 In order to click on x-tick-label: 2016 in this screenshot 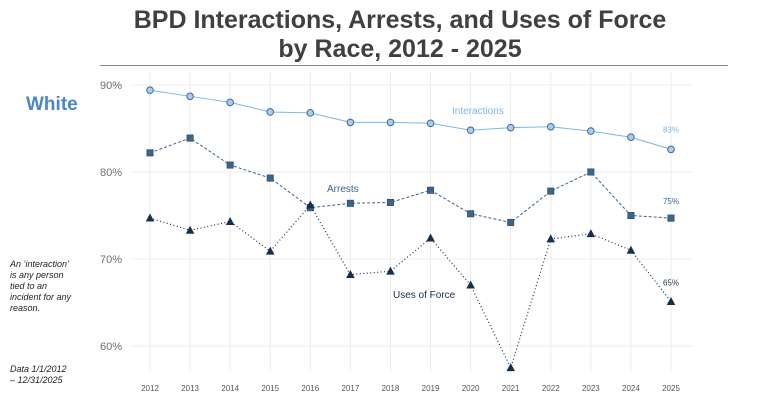, I will do `click(310, 388)`.